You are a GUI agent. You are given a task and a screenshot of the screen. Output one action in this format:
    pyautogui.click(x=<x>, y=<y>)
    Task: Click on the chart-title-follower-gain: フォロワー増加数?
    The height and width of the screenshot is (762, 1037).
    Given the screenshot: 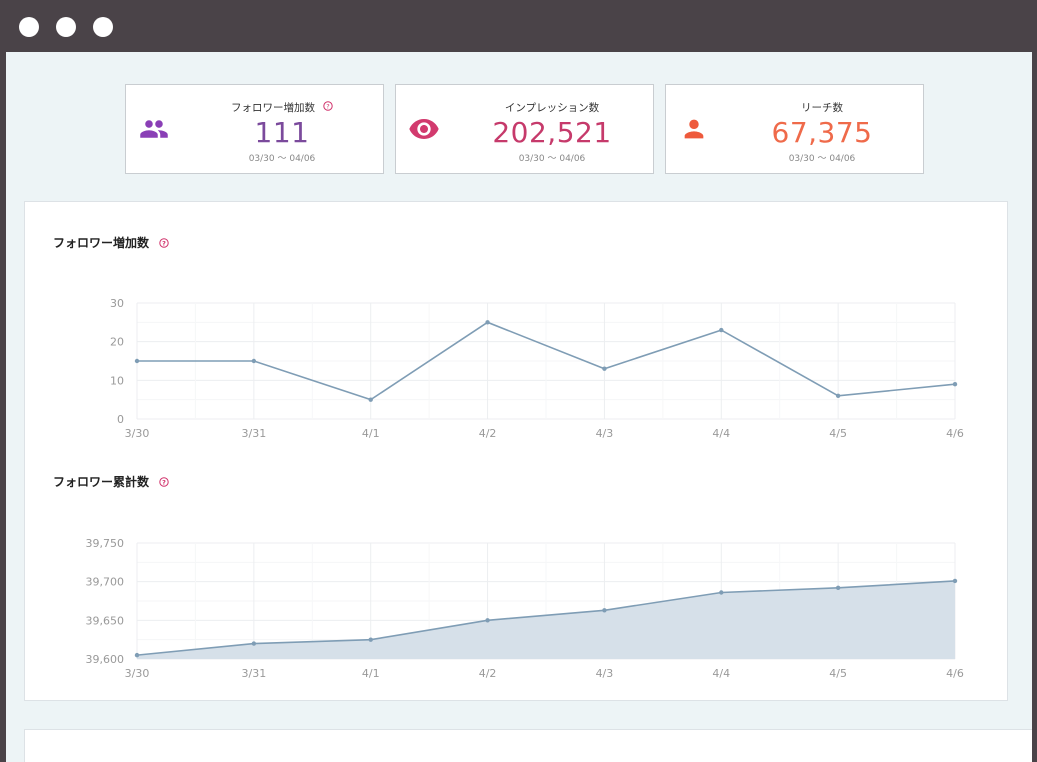 What is the action you would take?
    pyautogui.click(x=111, y=242)
    